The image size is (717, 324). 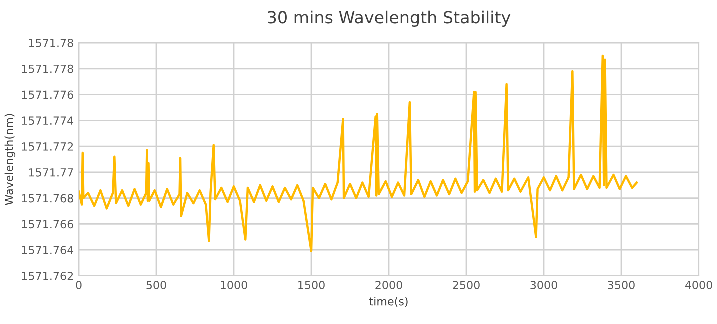 What do you see at coordinates (48, 95) in the screenshot?
I see `y-tick-label: 1571.776` at bounding box center [48, 95].